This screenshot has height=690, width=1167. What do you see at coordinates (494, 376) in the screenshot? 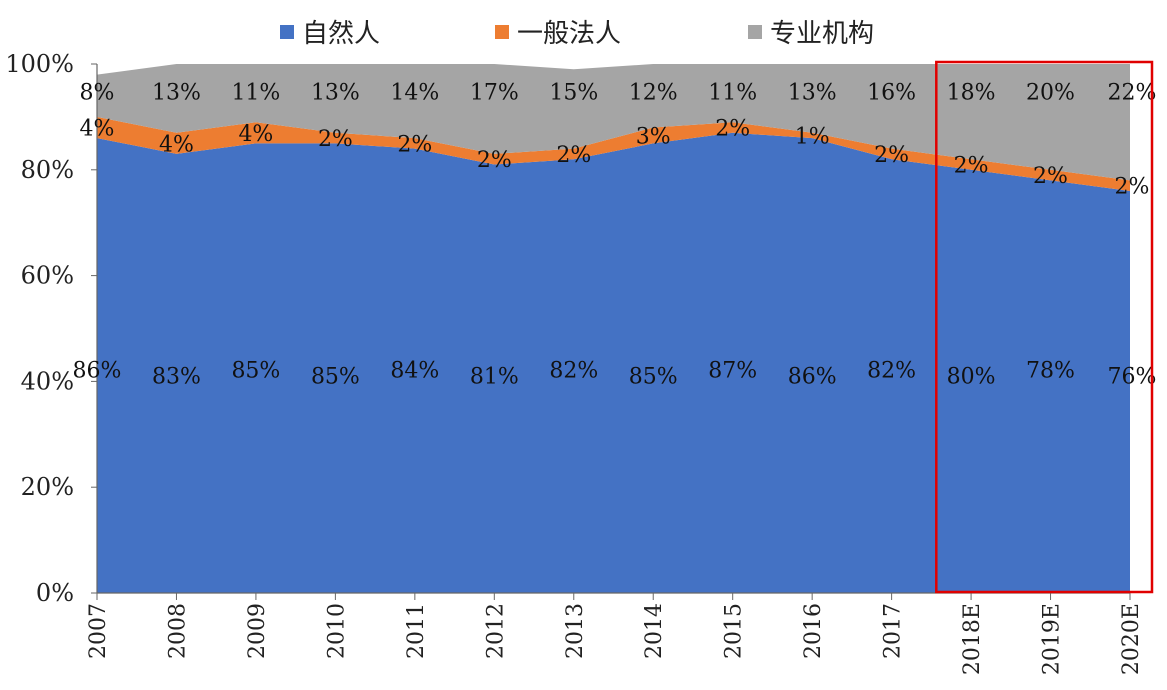
I see `data-label: 81%` at bounding box center [494, 376].